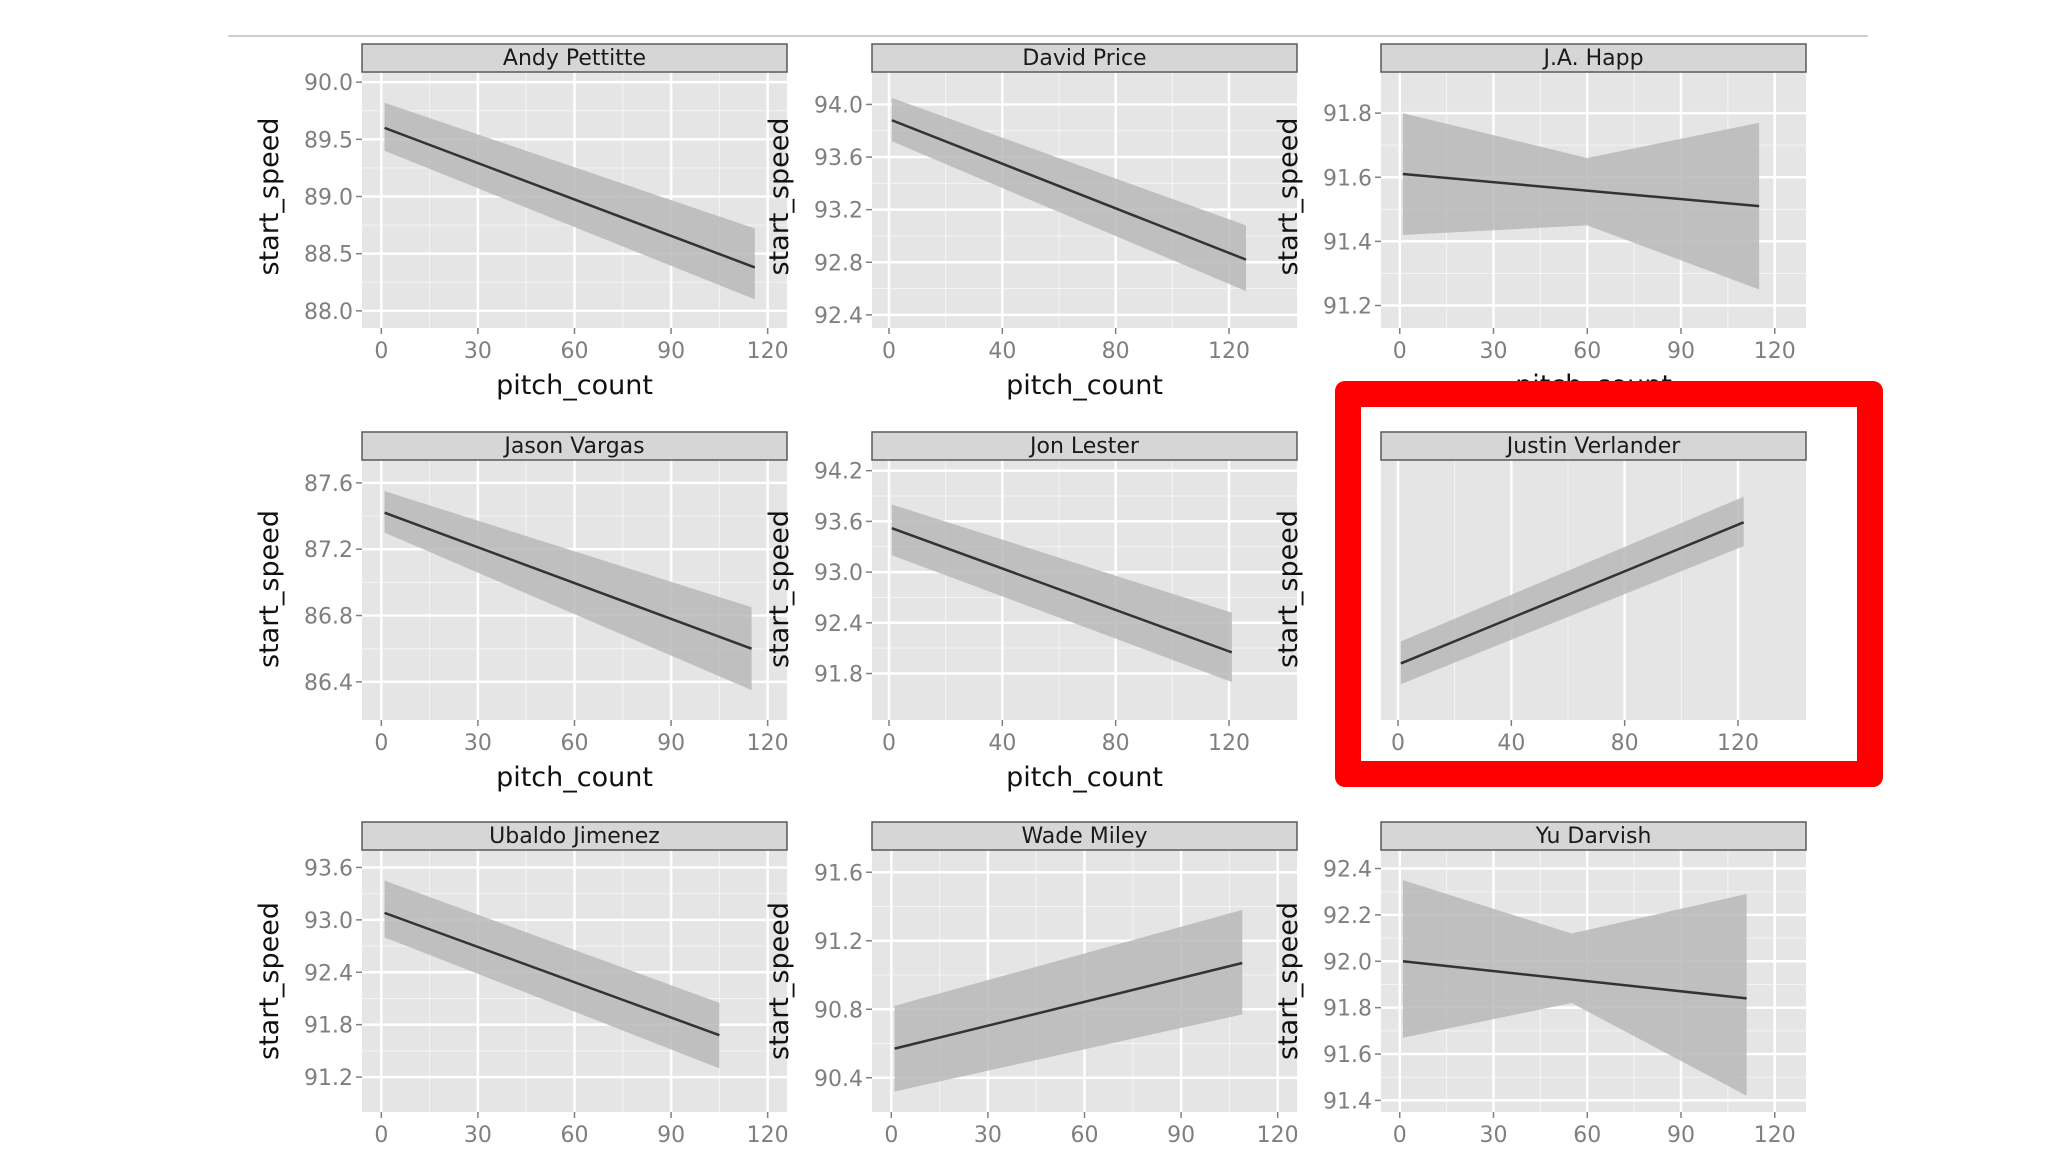  What do you see at coordinates (328, 683) in the screenshot?
I see `y-tick-label: 86.4` at bounding box center [328, 683].